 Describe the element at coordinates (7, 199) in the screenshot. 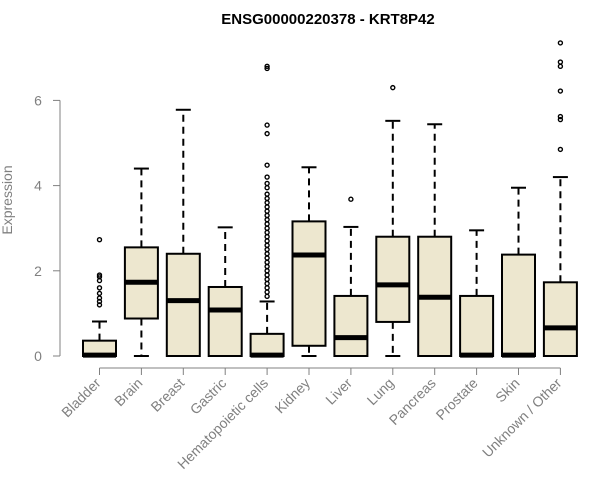

I see `y-axis-label: Expression` at that location.